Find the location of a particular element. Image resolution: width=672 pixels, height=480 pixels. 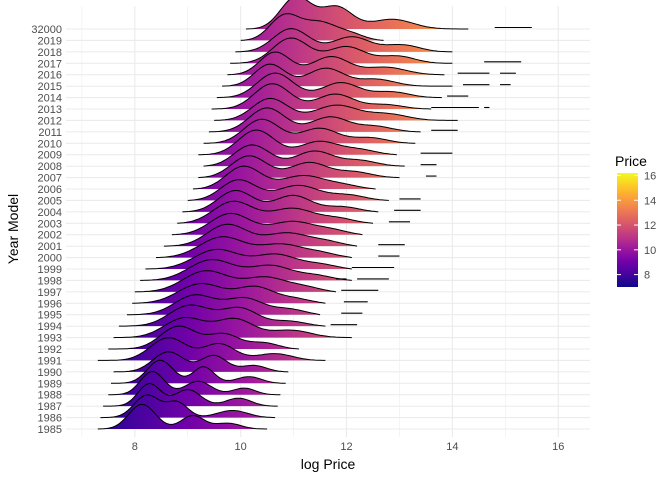

ridge-line-2019 is located at coordinates (312, 27).